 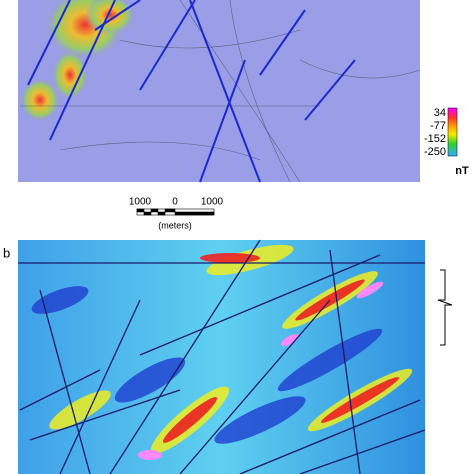 I want to click on colorbar-unit: nT, so click(x=462, y=171).